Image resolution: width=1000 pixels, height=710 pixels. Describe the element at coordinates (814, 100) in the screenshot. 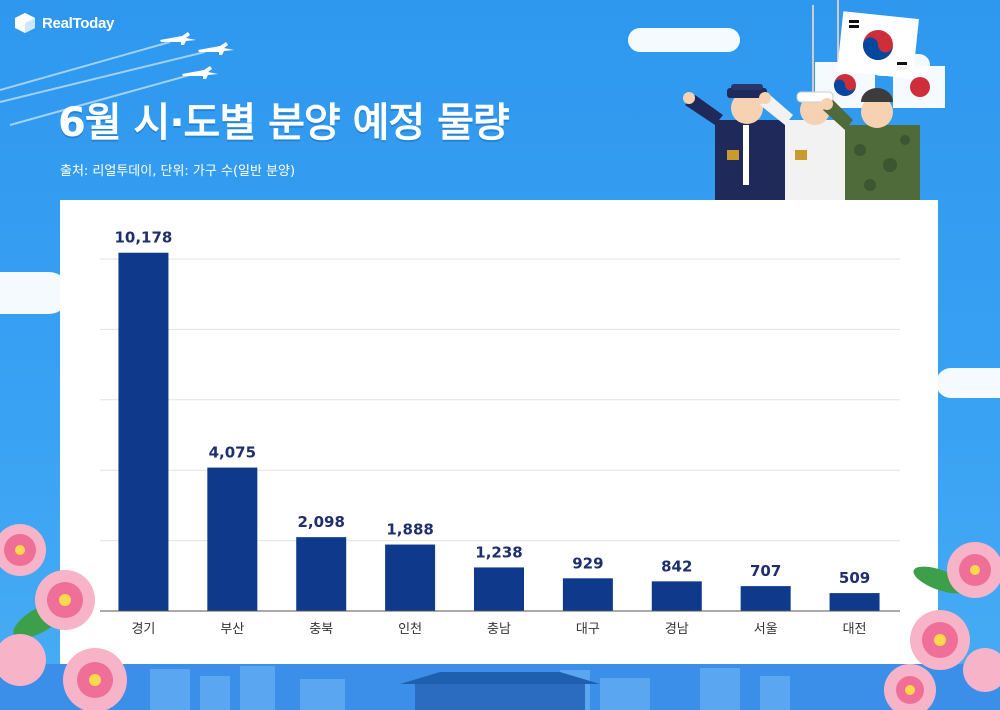

I see `saluting-soldiers-illustration` at that location.